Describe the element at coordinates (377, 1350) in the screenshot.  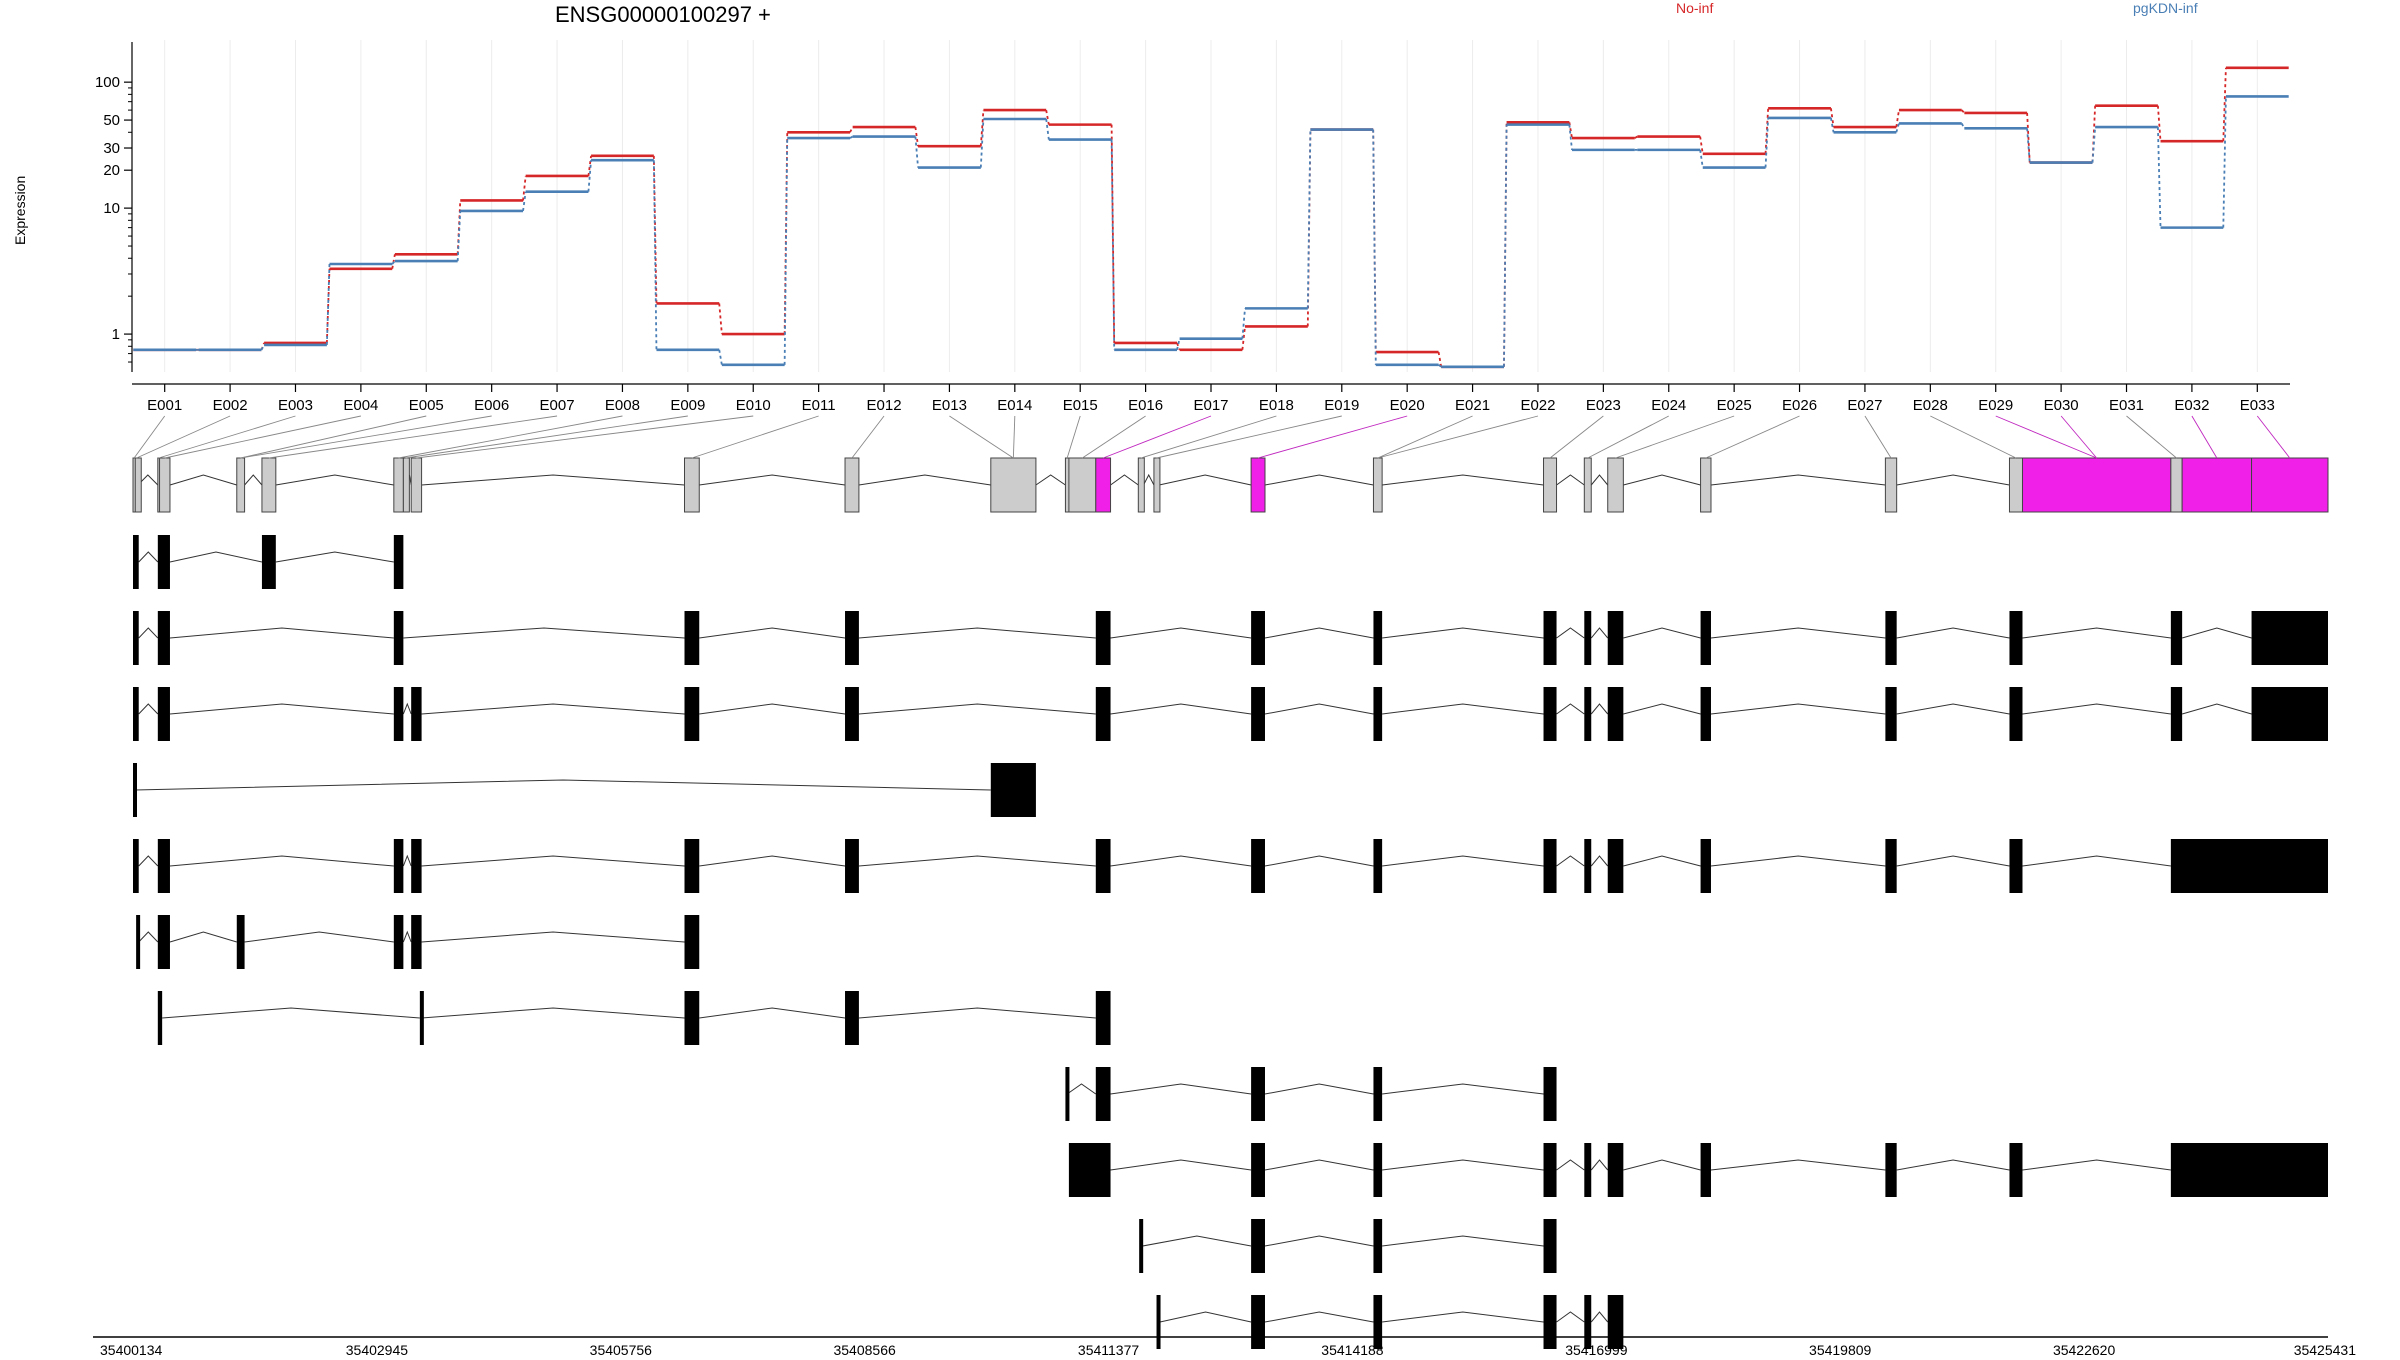
I see `genomic-tick-label: 35402945` at that location.